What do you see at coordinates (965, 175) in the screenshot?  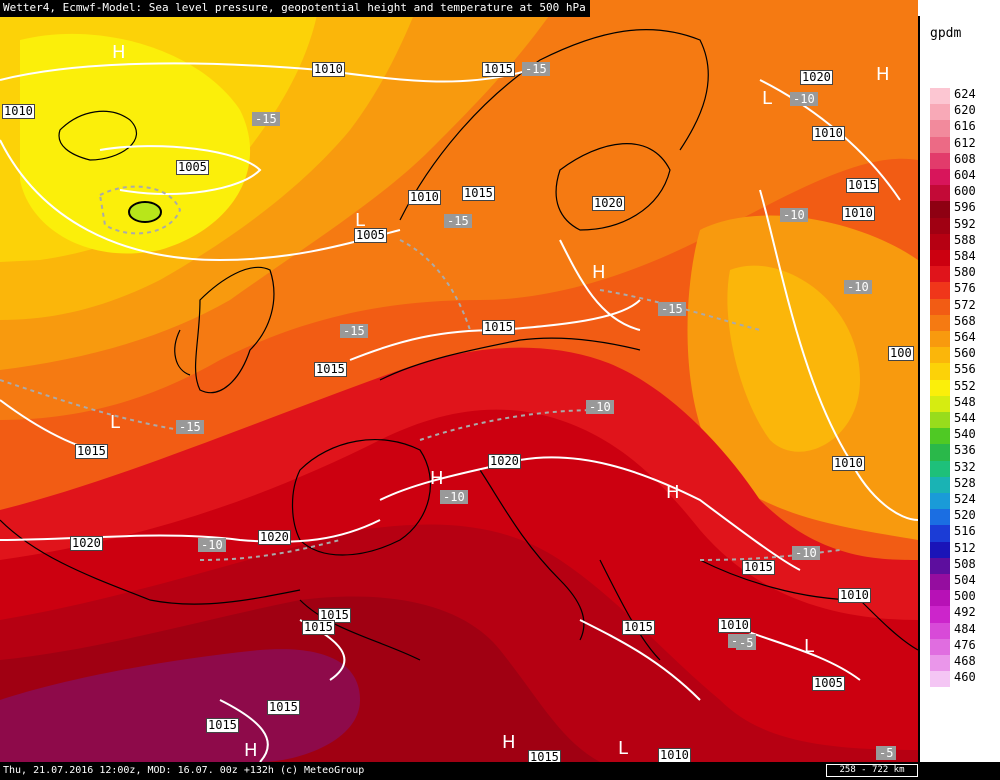 I see `legend-level-label: 604` at bounding box center [965, 175].